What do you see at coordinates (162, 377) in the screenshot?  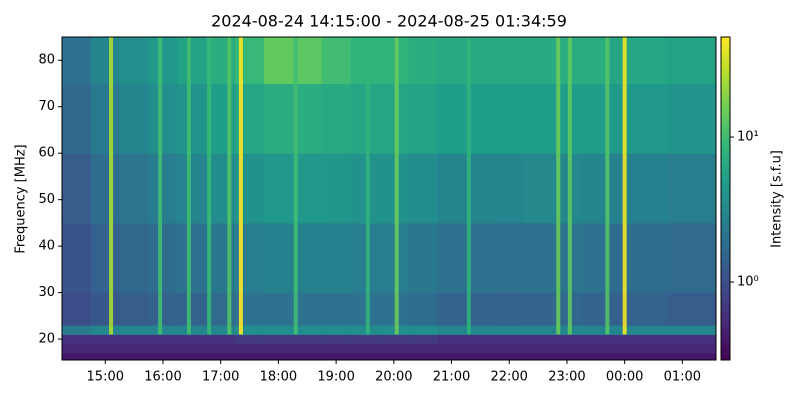 I see `x-tick-label: 16:00` at bounding box center [162, 377].